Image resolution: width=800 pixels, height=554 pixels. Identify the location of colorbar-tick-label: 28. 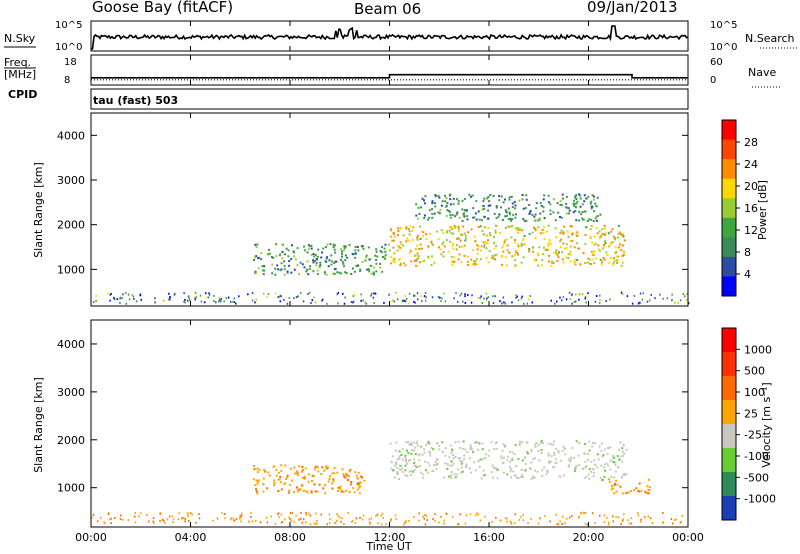
(751, 142).